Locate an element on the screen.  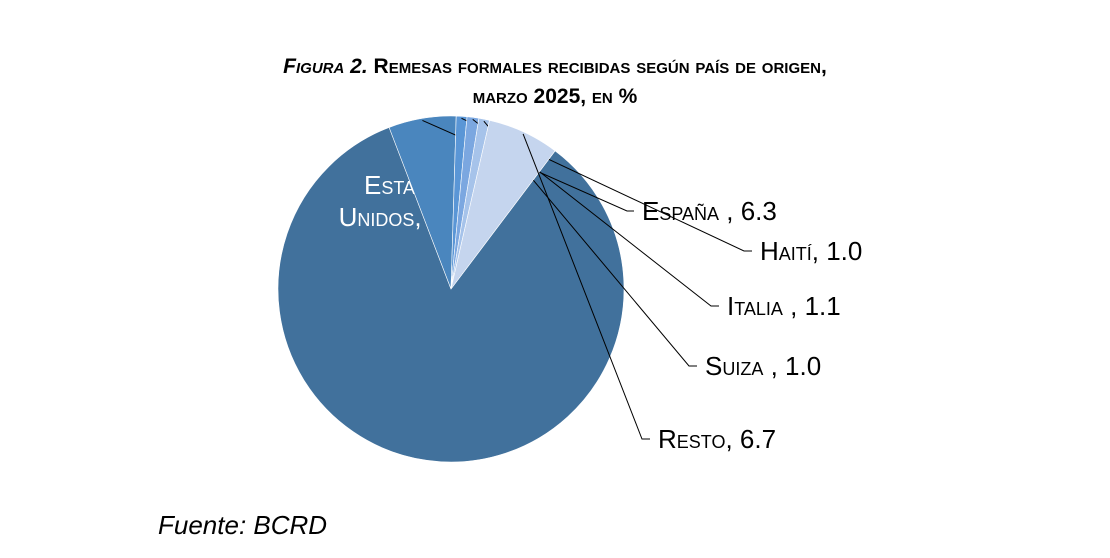
figure-label: Figura 2. is located at coordinates (325, 66).